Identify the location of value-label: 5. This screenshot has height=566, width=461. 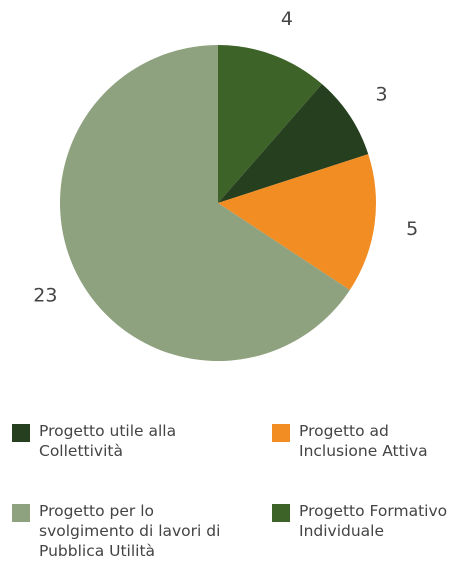
(412, 229).